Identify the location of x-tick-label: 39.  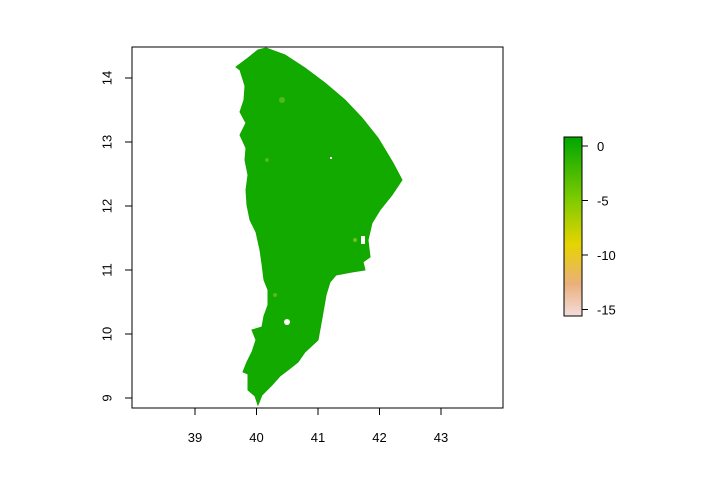
(195, 437).